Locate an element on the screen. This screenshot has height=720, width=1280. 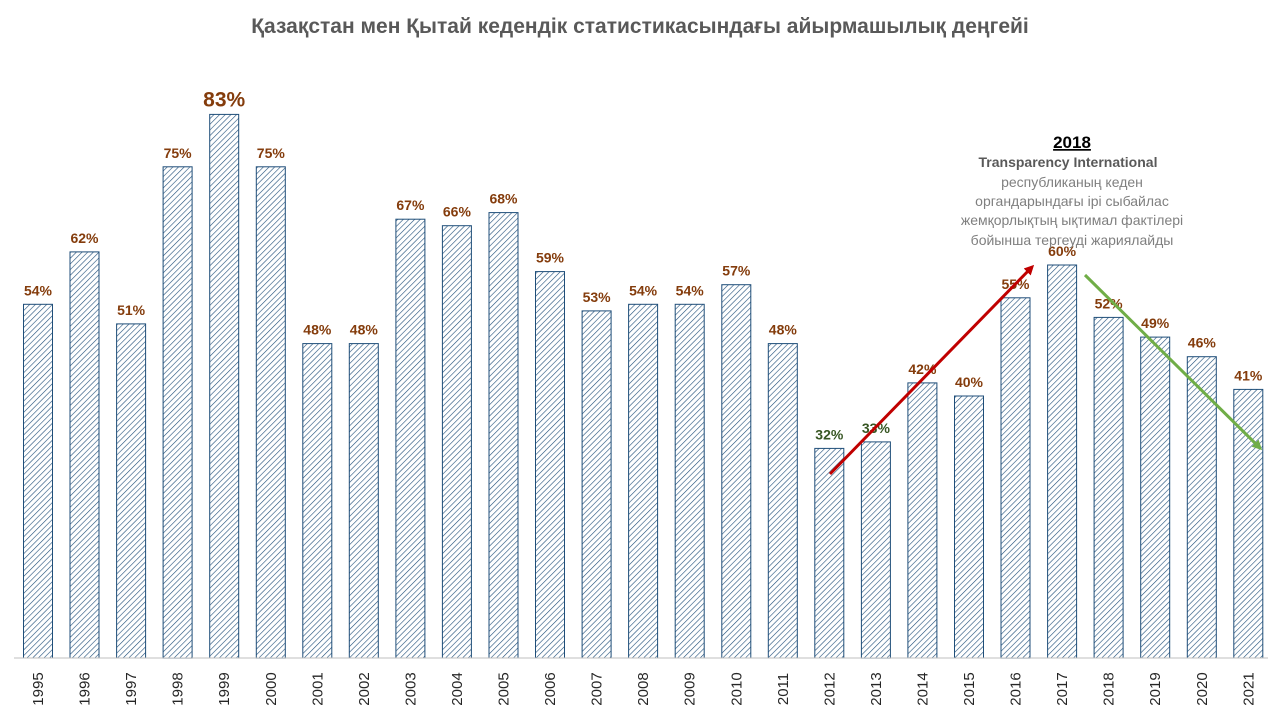
value-label-2020: 46% is located at coordinates (1202, 343).